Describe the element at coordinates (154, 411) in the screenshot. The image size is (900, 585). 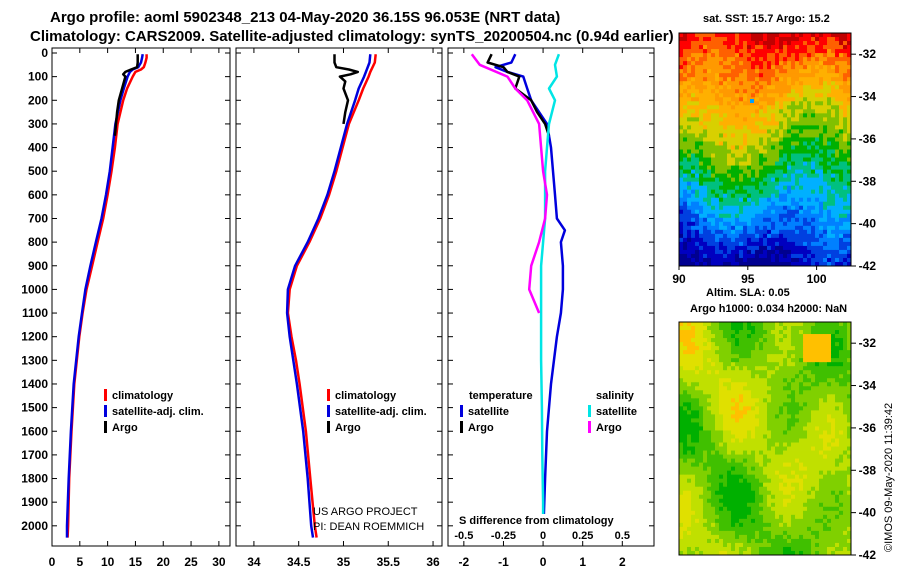
I see `temperature-legend: climatology satellite-adj. clim. Argo` at that location.